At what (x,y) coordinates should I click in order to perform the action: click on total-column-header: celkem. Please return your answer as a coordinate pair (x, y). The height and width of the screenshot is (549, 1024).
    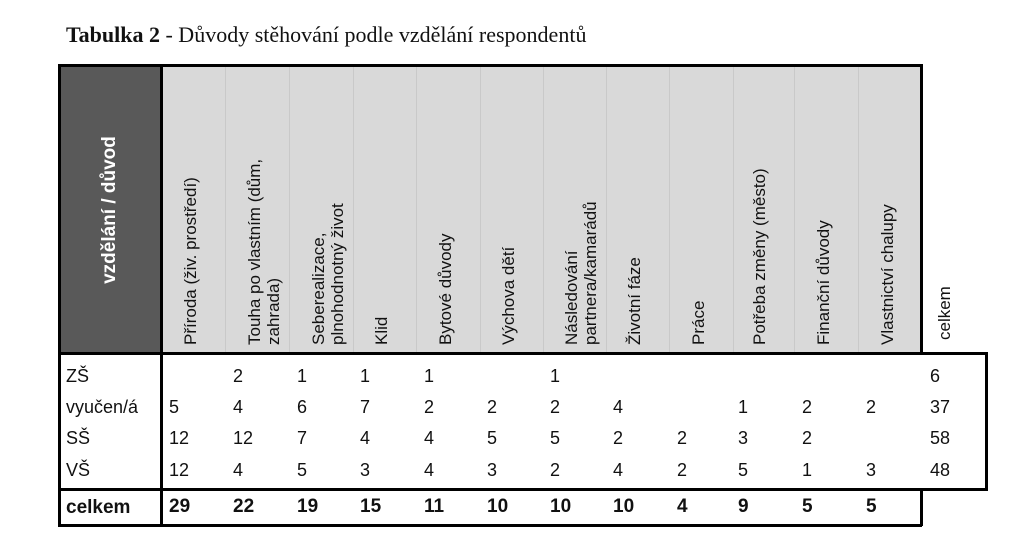
    Looking at the image, I should click on (944, 313).